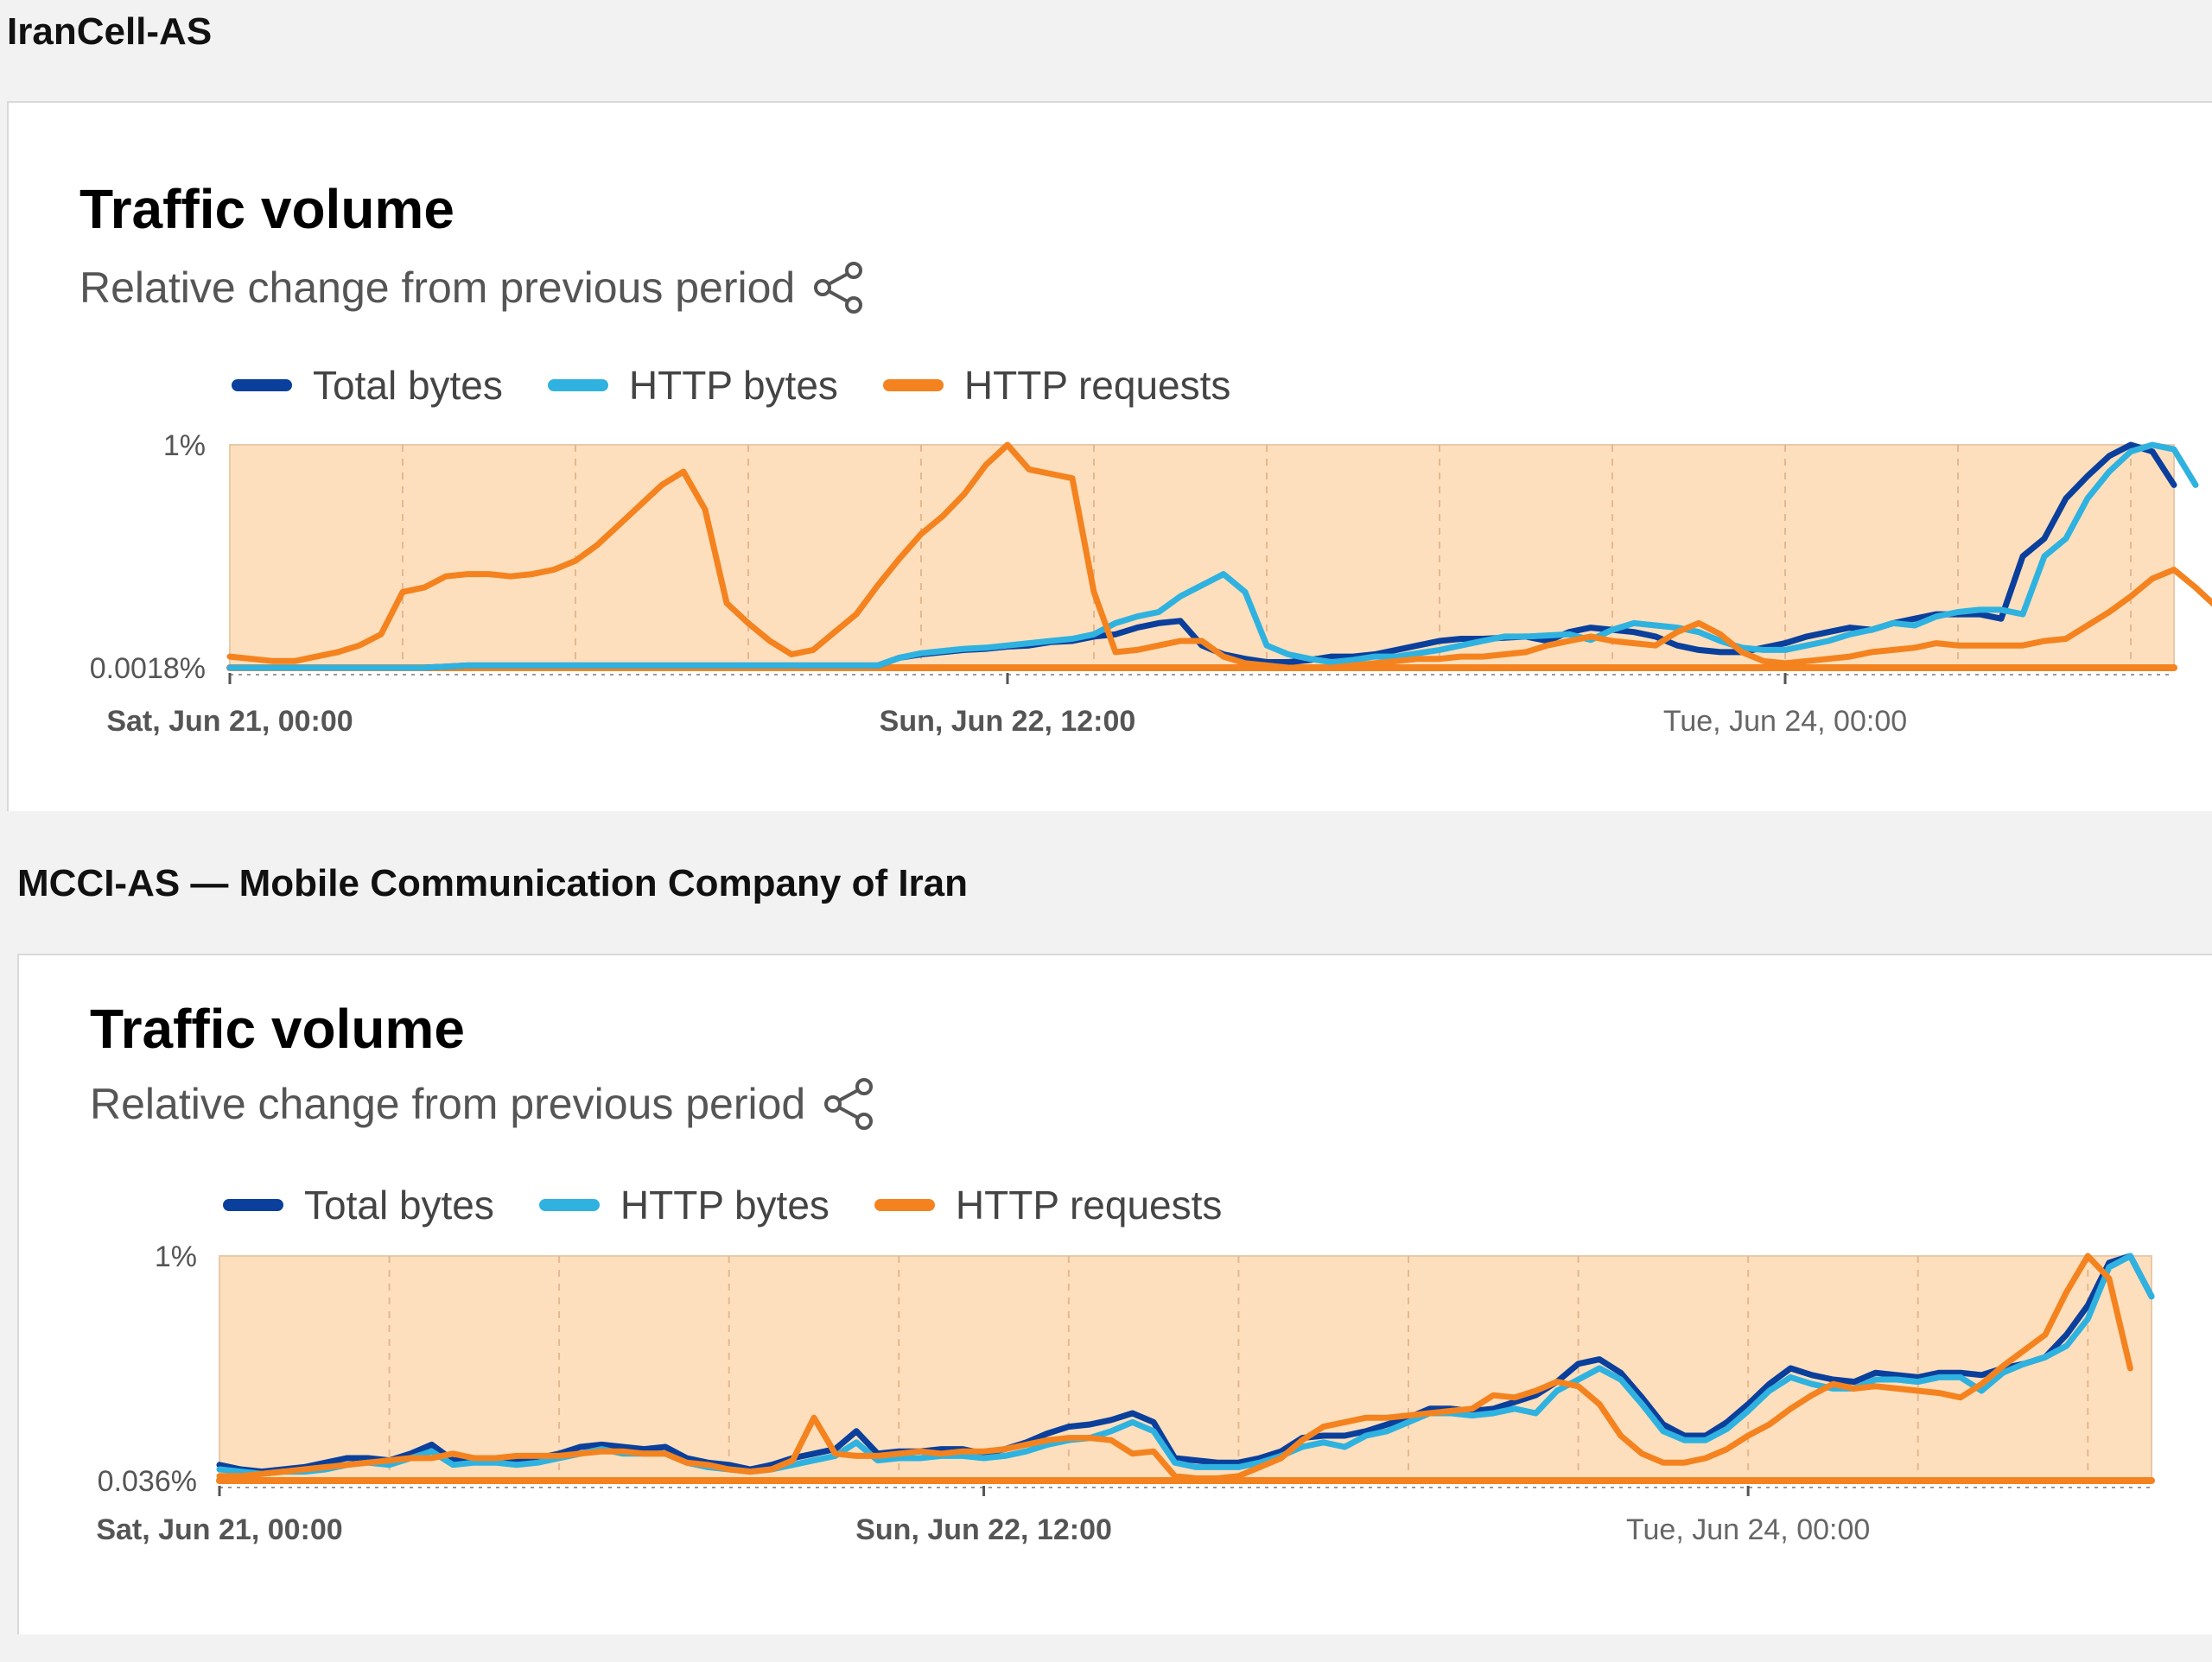 This screenshot has height=1662, width=2212. Describe the element at coordinates (110, 31) in the screenshot. I see `asn-title: IranCell-AS` at that location.